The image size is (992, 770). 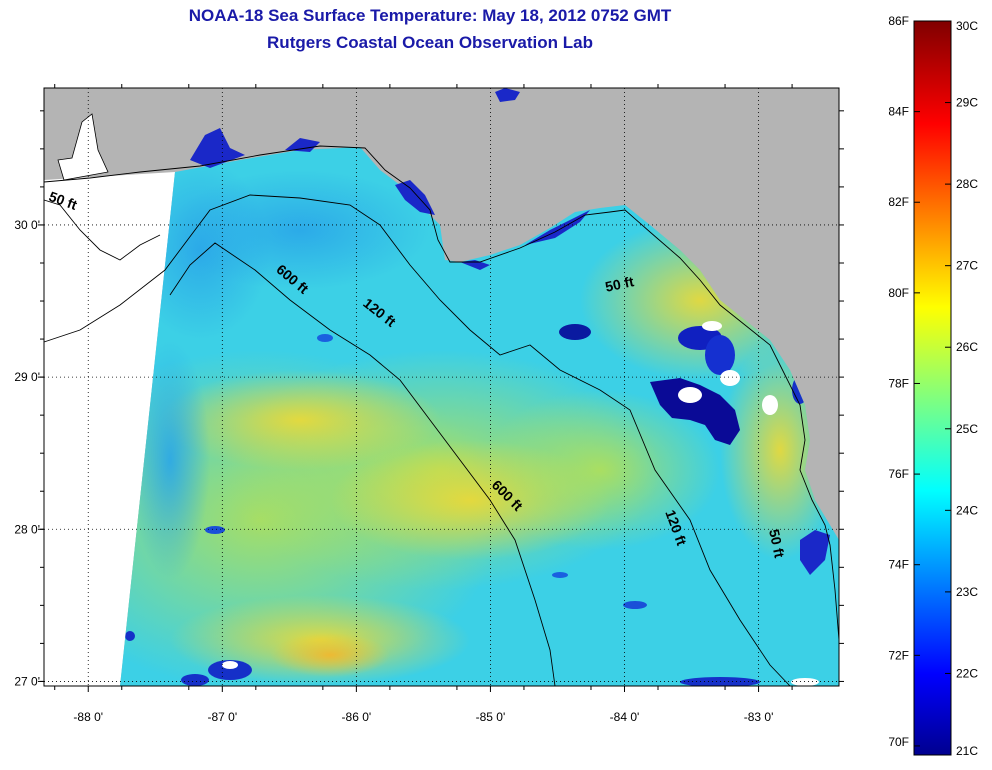 What do you see at coordinates (898, 742) in the screenshot?
I see `colorbar-f-label: 70F` at bounding box center [898, 742].